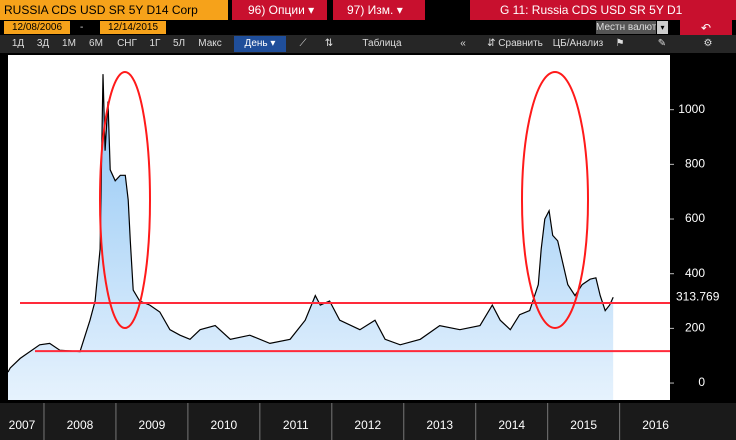  I want to click on currency-select: Местн валюта, so click(626, 27).